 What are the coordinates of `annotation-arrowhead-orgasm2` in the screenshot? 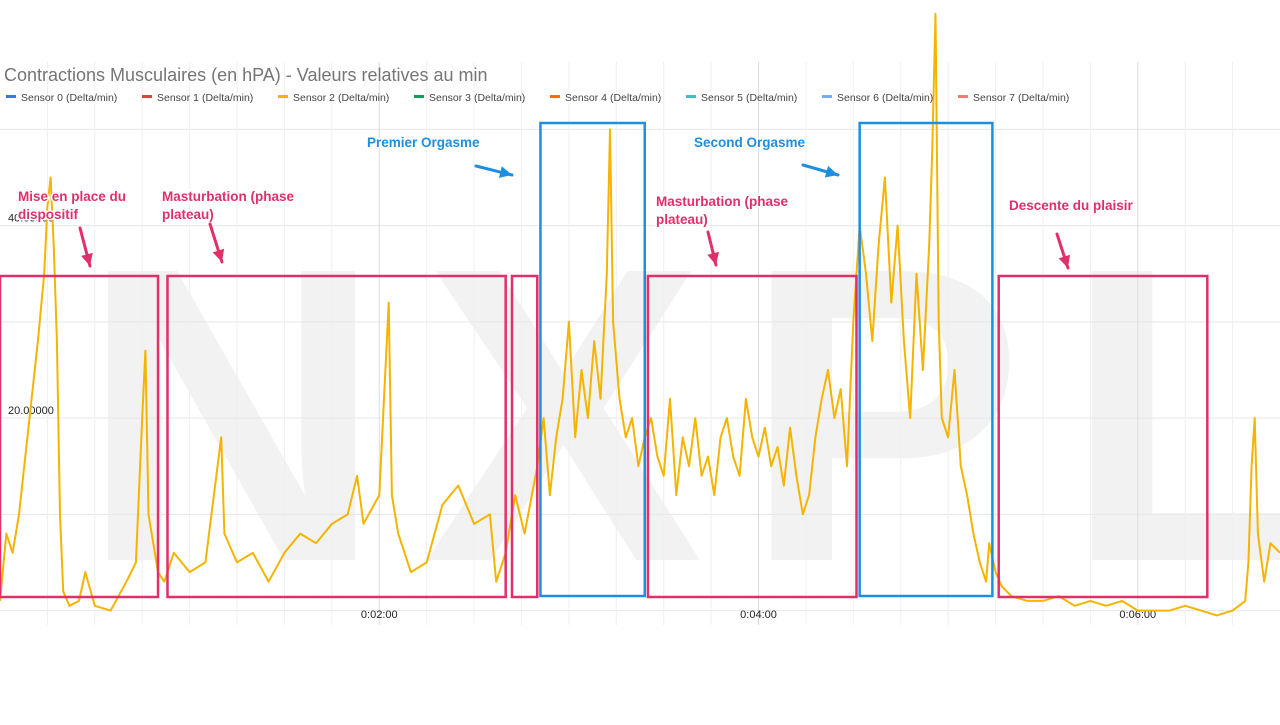 It's located at (831, 171).